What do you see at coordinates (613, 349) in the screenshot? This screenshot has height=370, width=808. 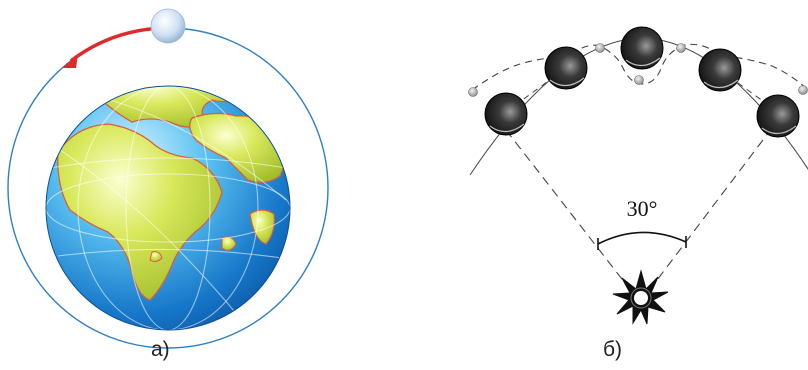 I see `caption-b: б)` at bounding box center [613, 349].